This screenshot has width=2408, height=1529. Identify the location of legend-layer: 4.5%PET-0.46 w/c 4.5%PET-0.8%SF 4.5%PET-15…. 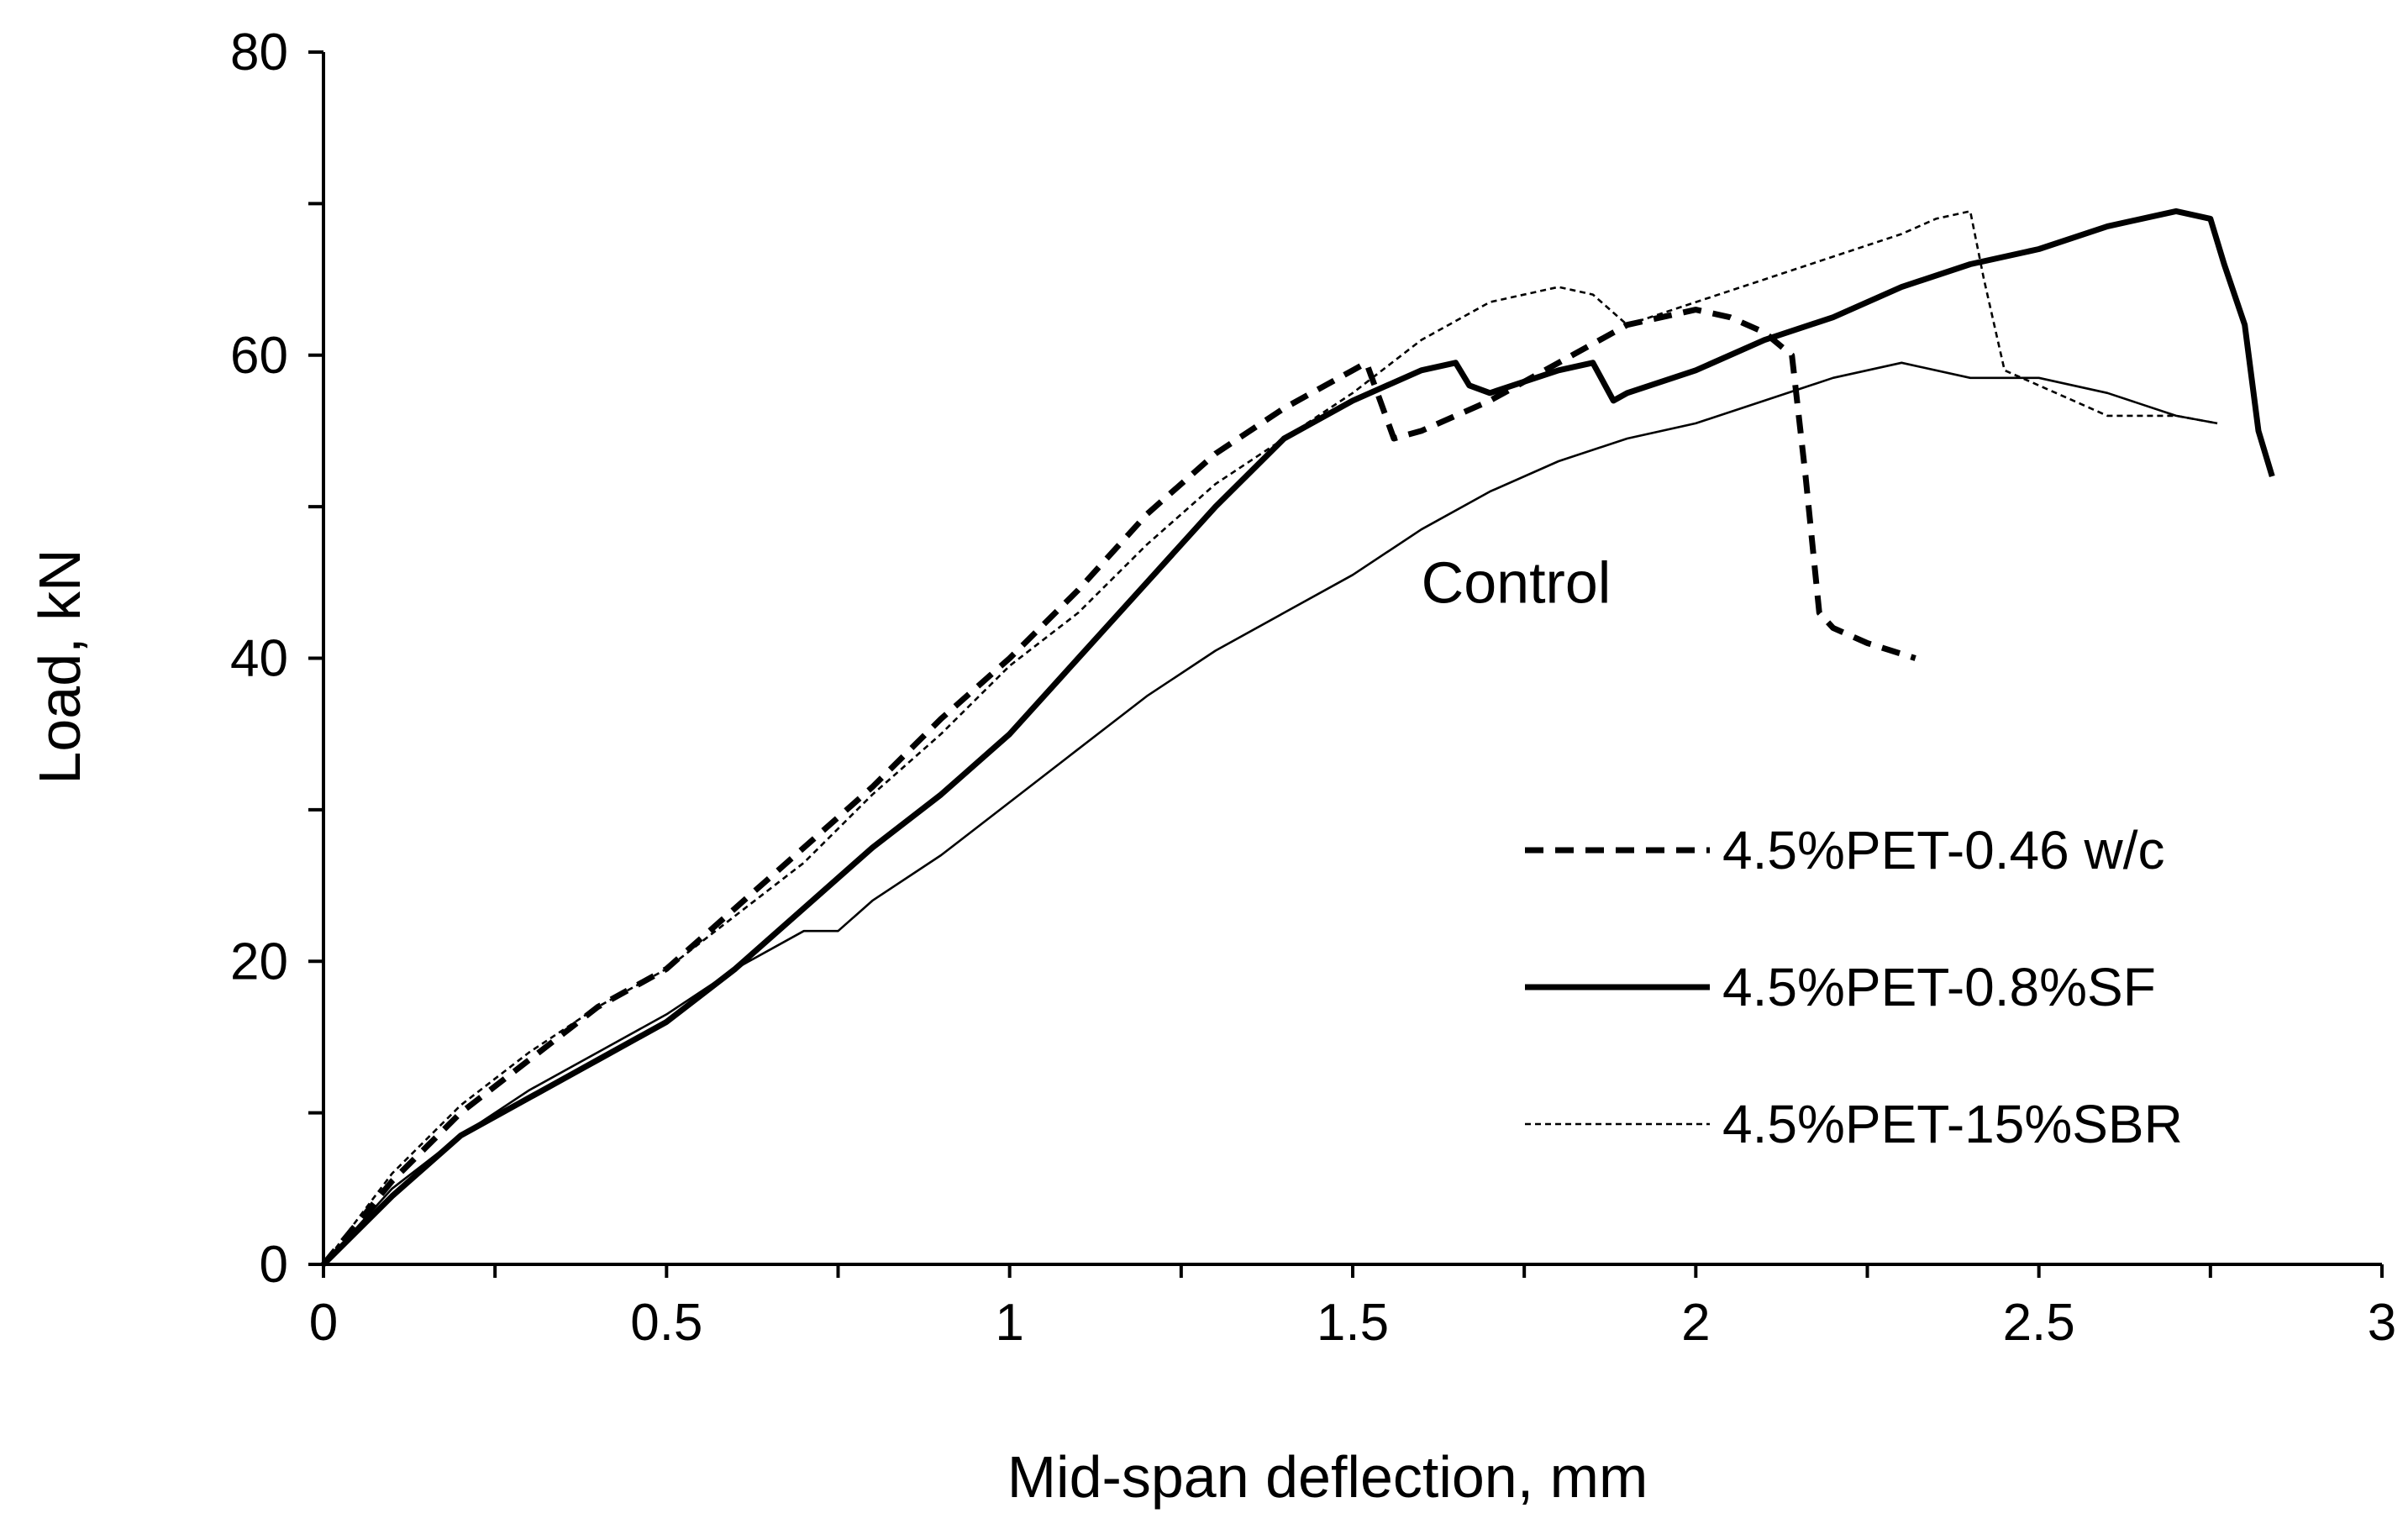
(1854, 987).